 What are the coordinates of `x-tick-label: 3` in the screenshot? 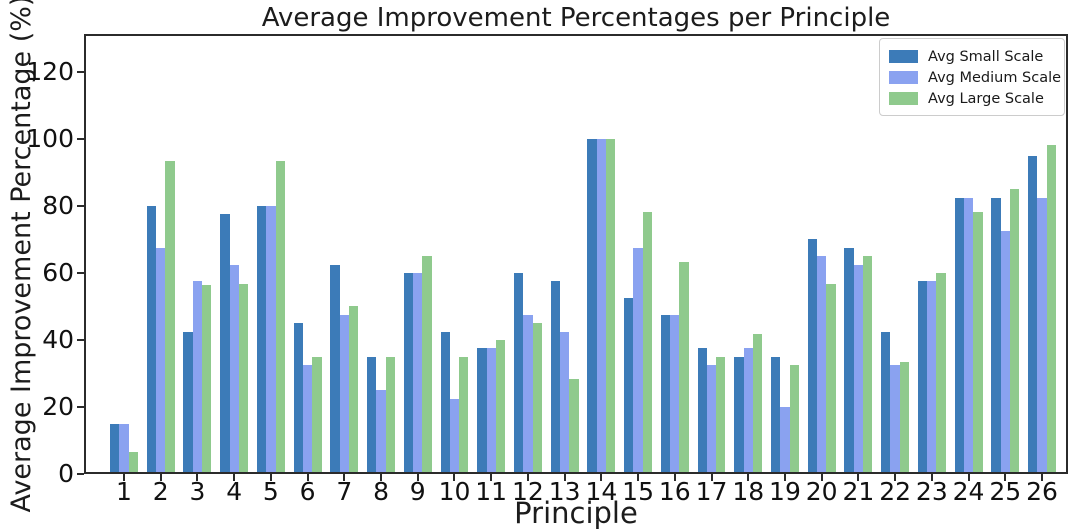 It's located at (197, 491).